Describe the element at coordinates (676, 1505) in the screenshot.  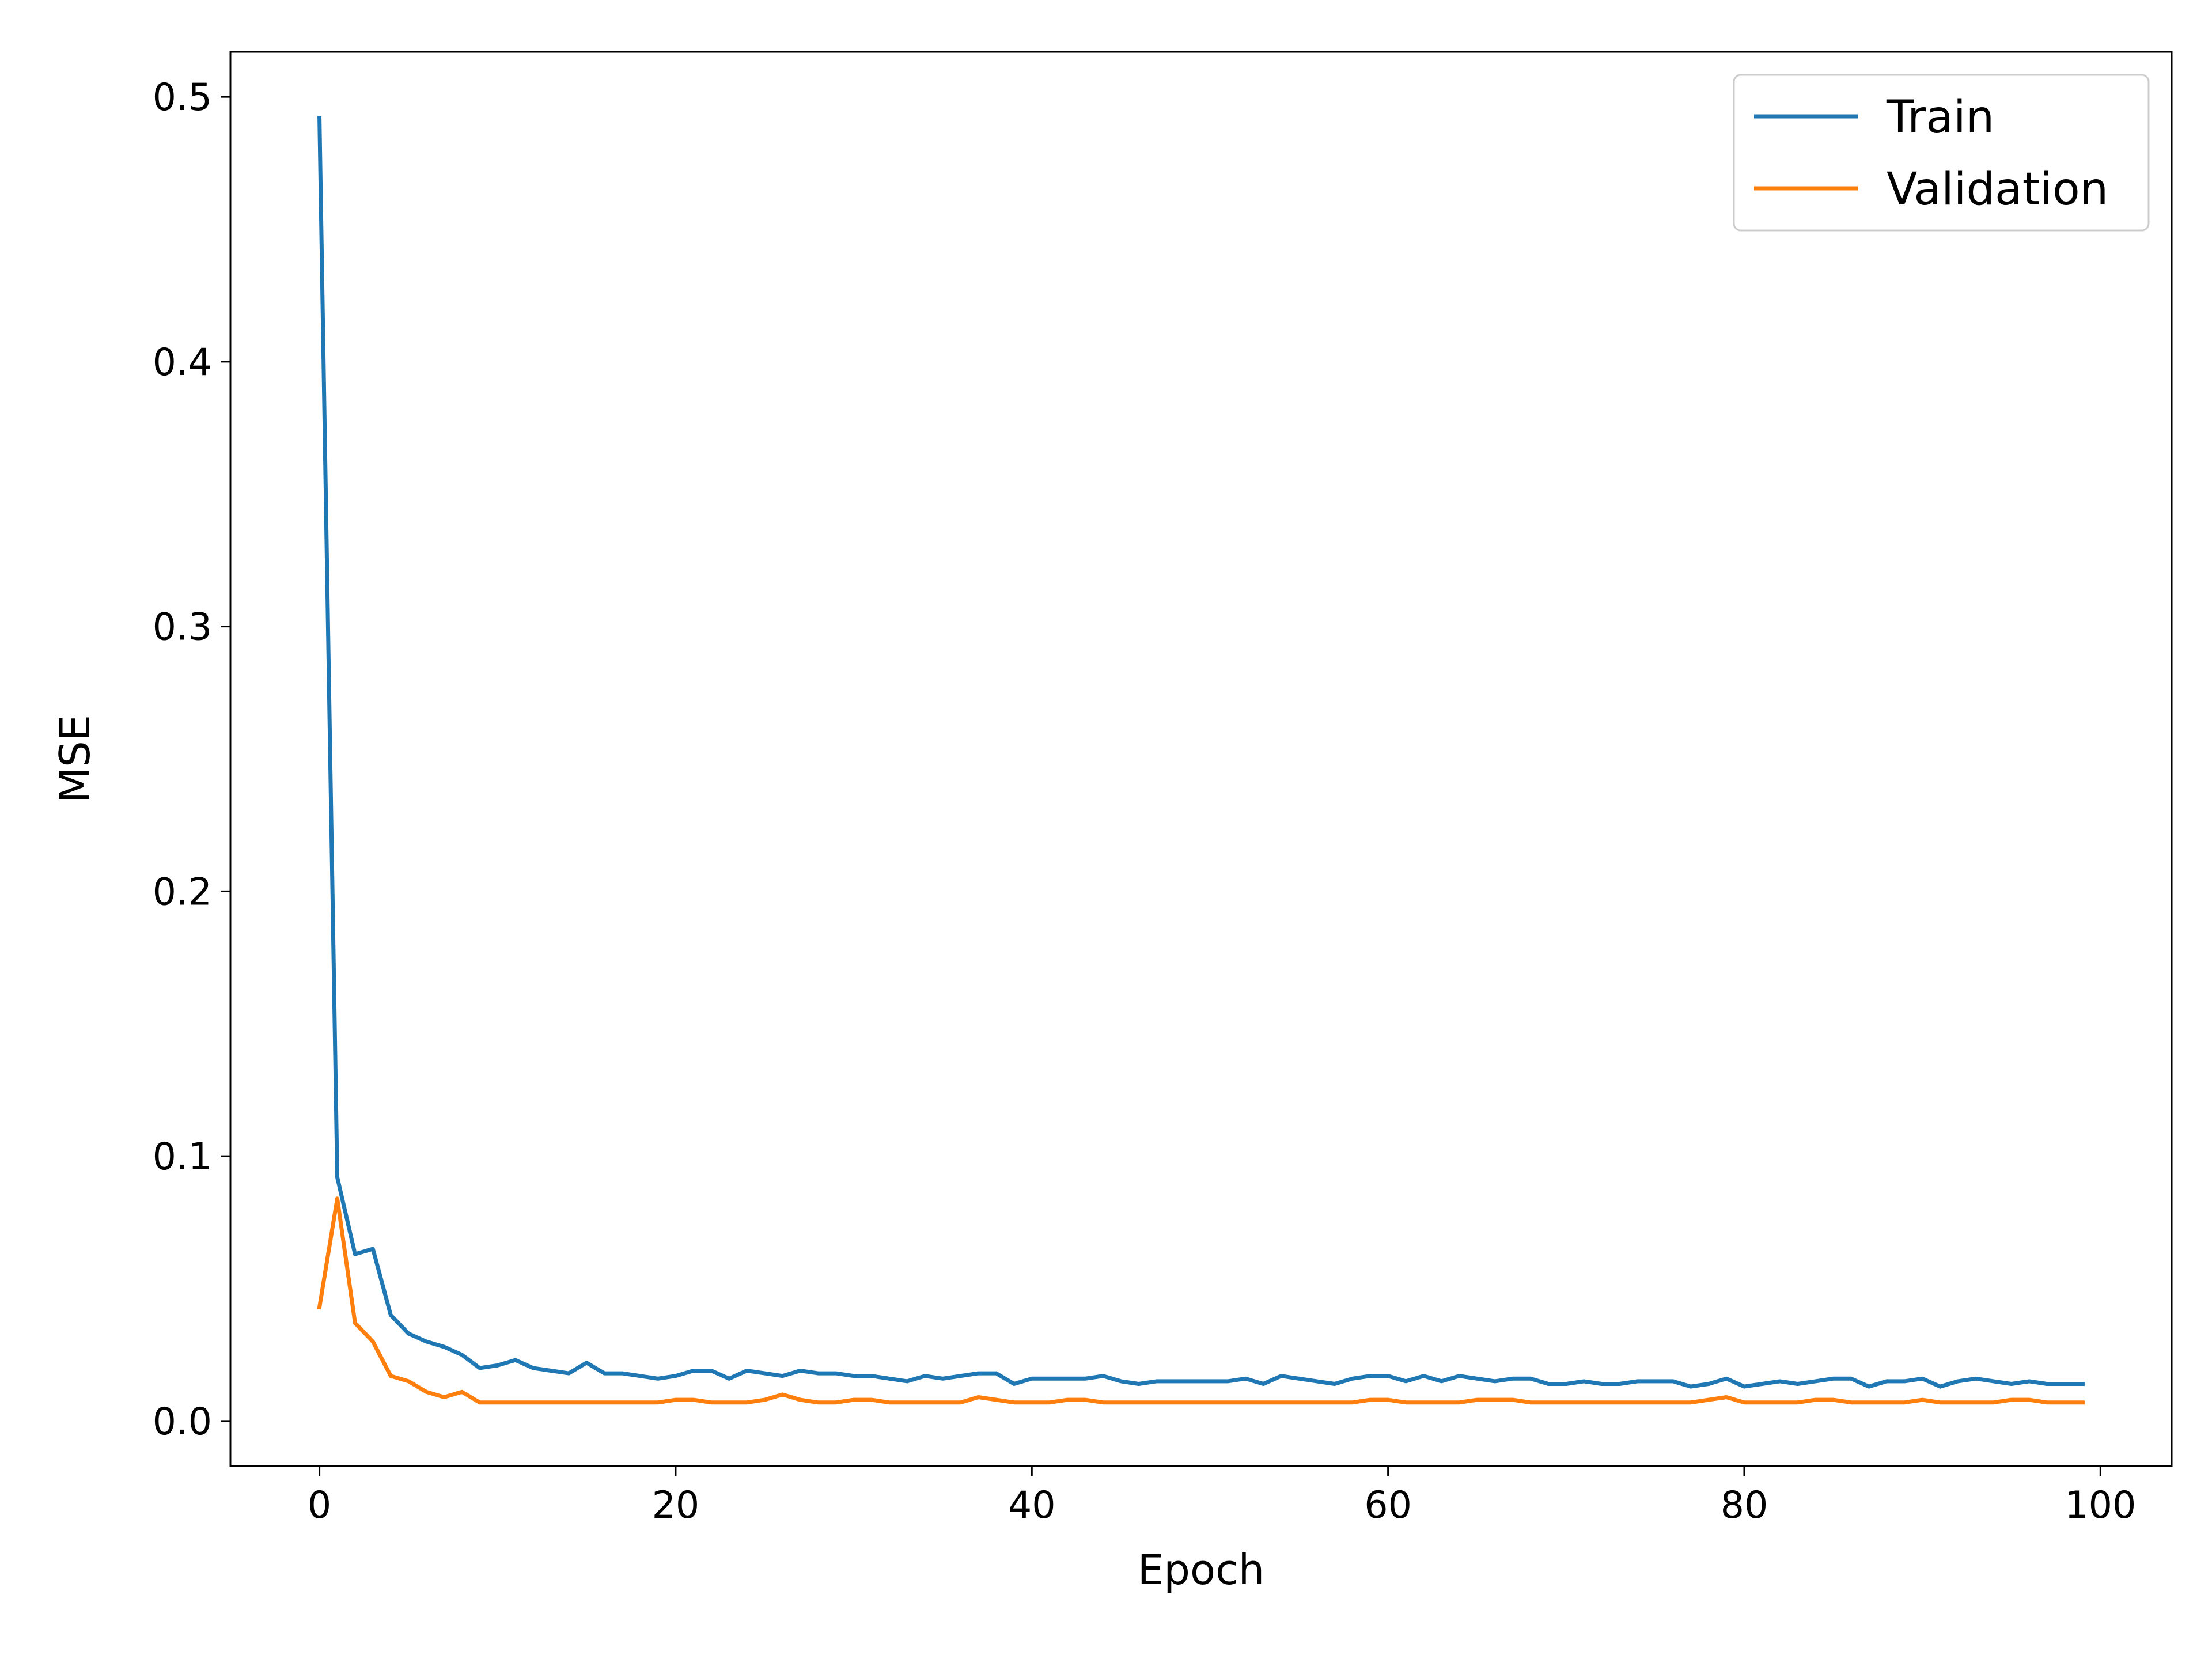
I see `x-tick-label: 20` at that location.